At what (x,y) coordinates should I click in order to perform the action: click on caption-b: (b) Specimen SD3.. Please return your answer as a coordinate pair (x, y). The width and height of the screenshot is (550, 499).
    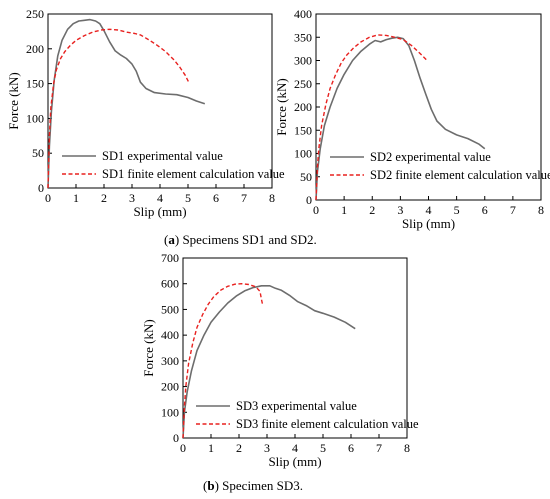
    Looking at the image, I should click on (253, 485).